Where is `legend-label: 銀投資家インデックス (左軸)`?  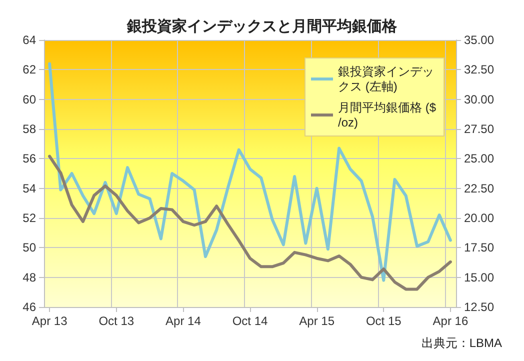
legend-label: 銀投資家インデックス (左軸) is located at coordinates (386, 79).